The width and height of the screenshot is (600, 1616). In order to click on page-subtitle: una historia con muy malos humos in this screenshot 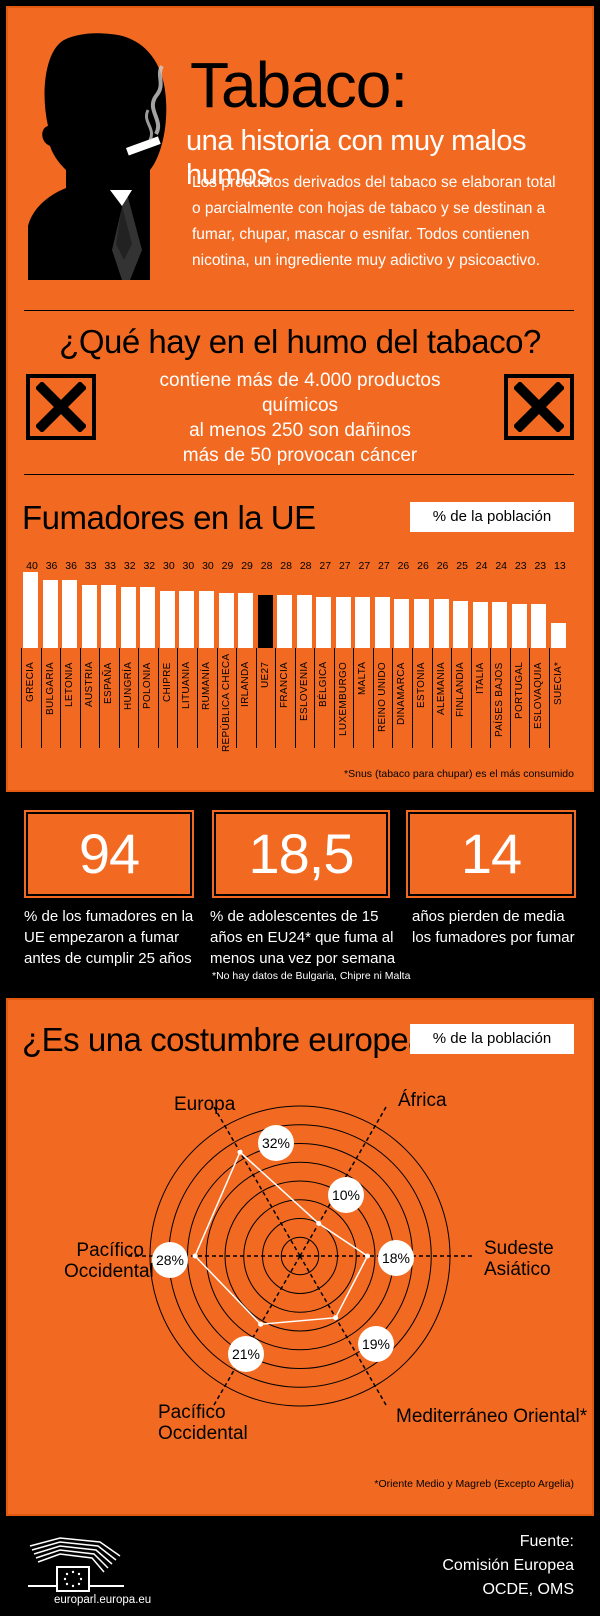, I will do `click(356, 158)`.